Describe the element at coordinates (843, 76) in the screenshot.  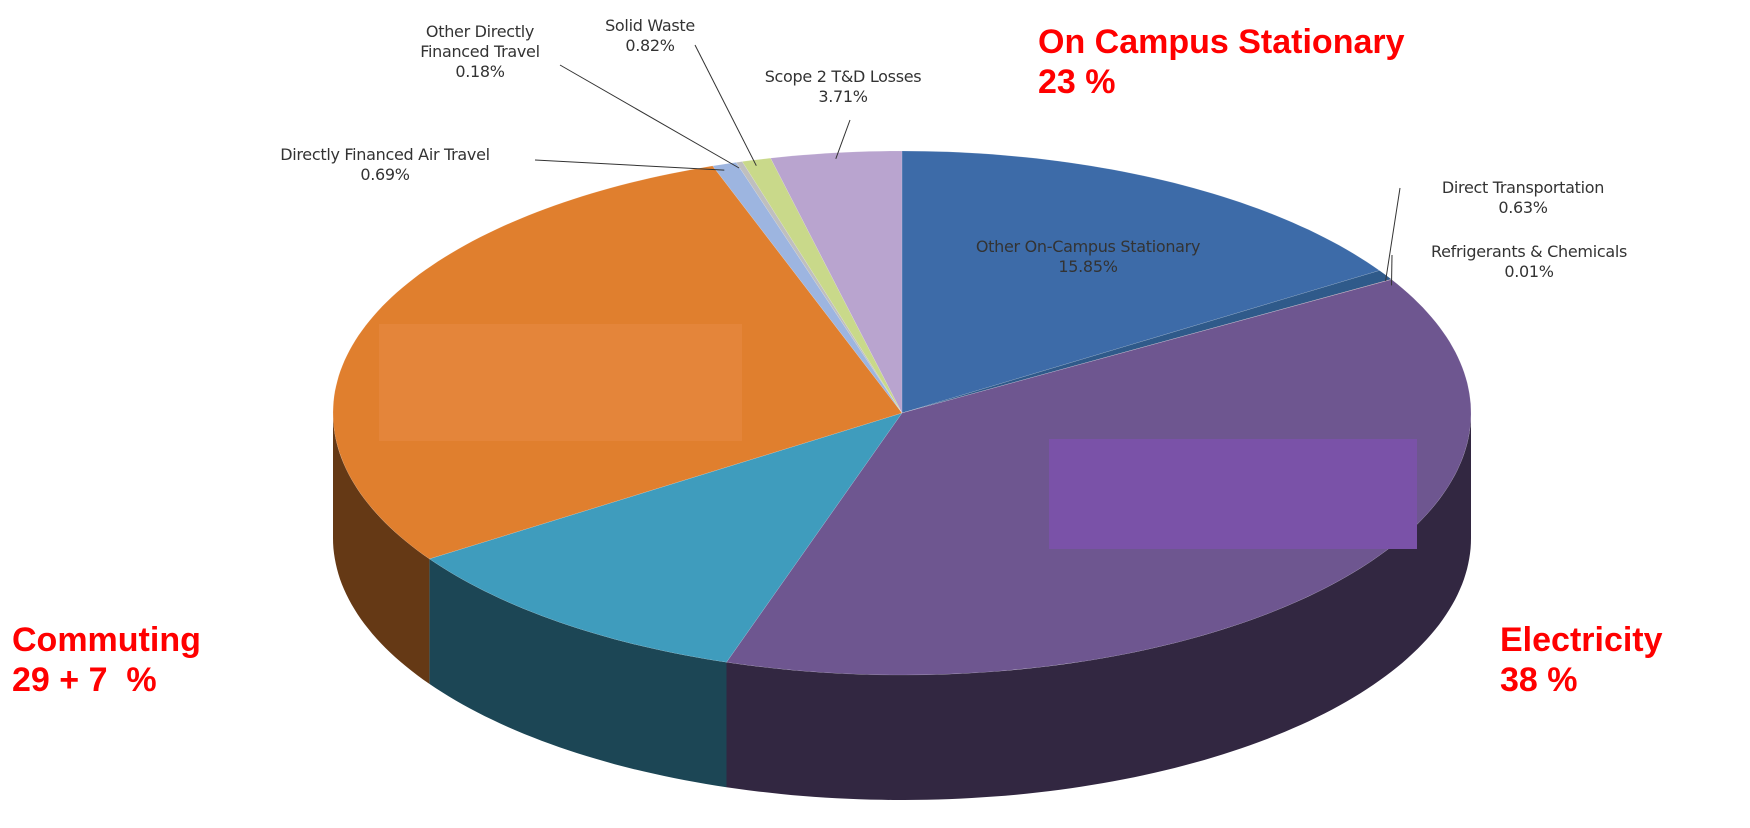
I see `slice-name: Scope 2 T&D Losses` at that location.